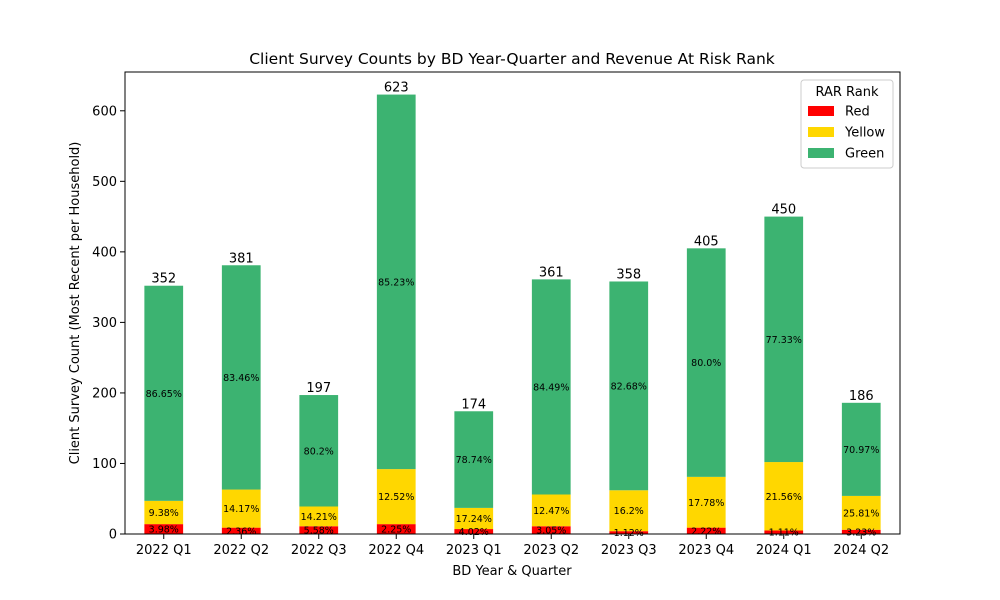  I want to click on segment-label-yellow: 21.56%, so click(784, 497).